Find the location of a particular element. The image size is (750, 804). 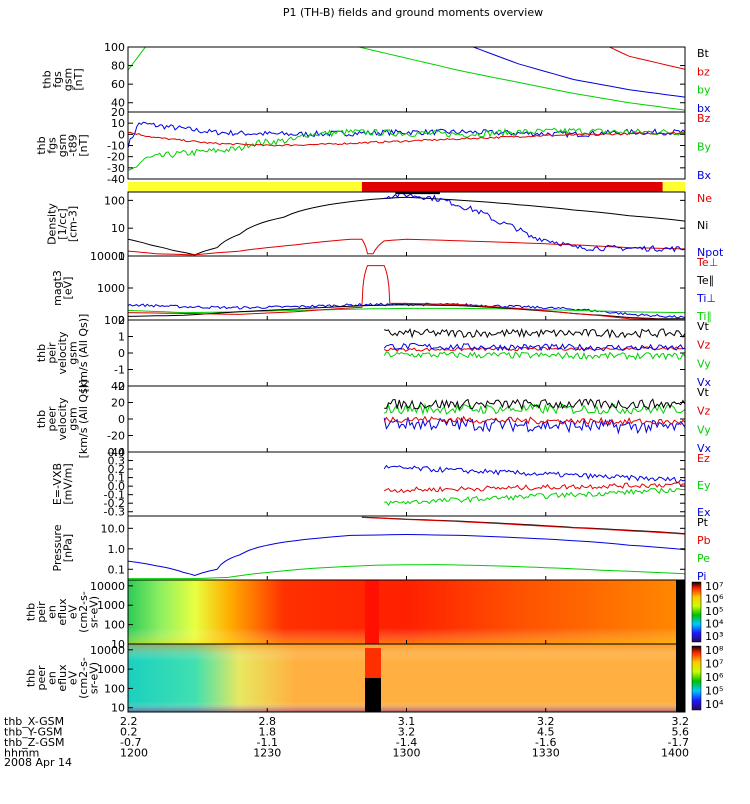

colorbar-label: 10³ is located at coordinates (714, 636).